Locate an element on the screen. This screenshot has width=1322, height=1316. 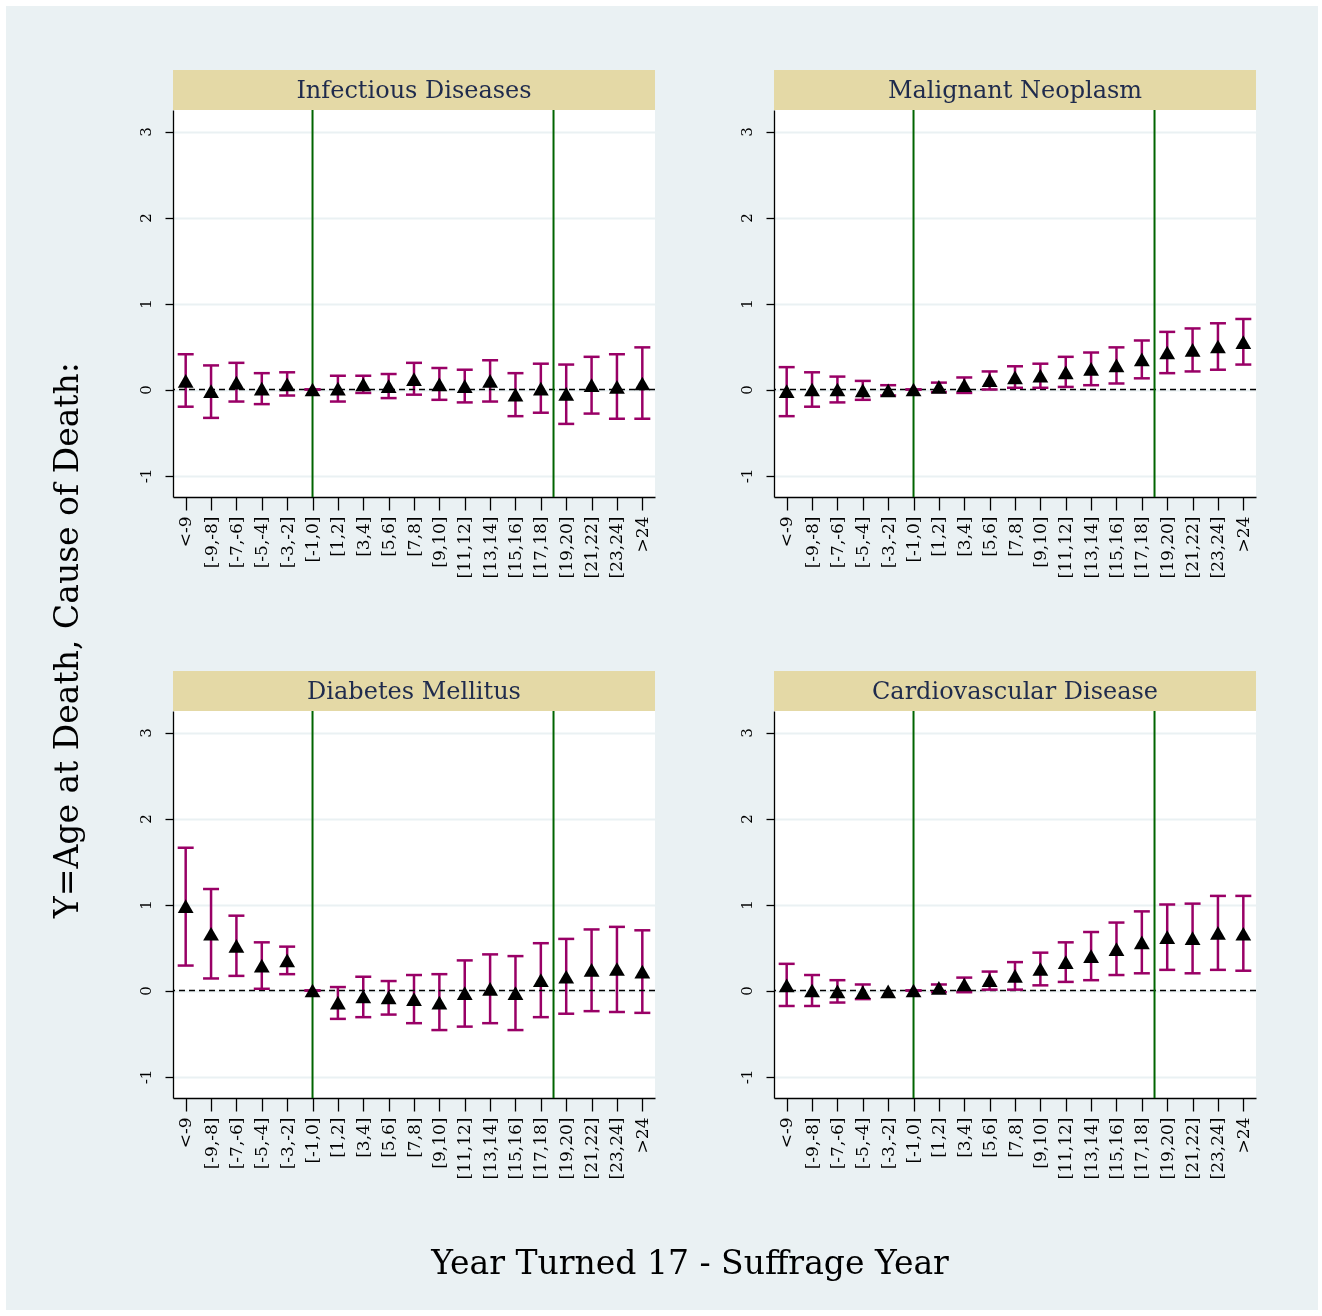
y-axis-title: Y=Age at Death, Cause of Death: is located at coordinates (66, 640).